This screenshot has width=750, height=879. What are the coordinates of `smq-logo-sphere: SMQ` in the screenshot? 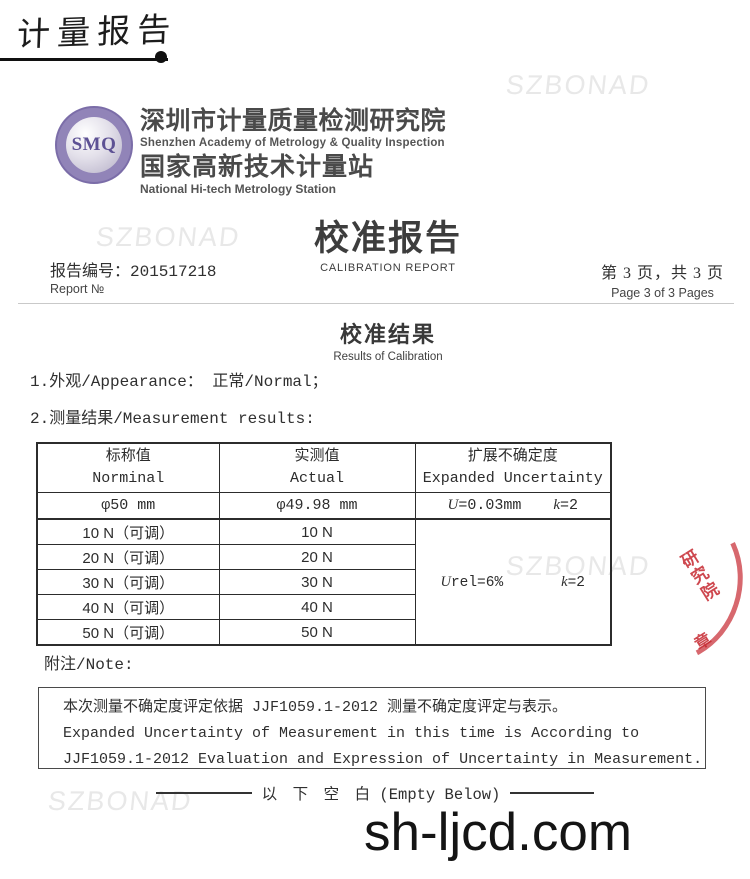 It's located at (94, 145).